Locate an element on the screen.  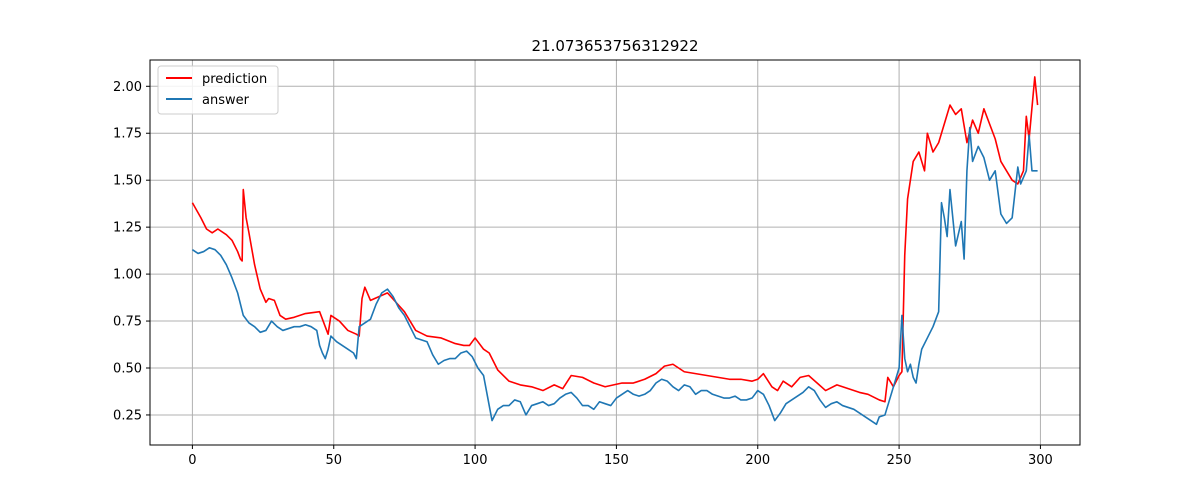
y-axis: 0.25 0.50 0.75 1.00 1.25 1.50 1.75 2.00 is located at coordinates (131, 251).